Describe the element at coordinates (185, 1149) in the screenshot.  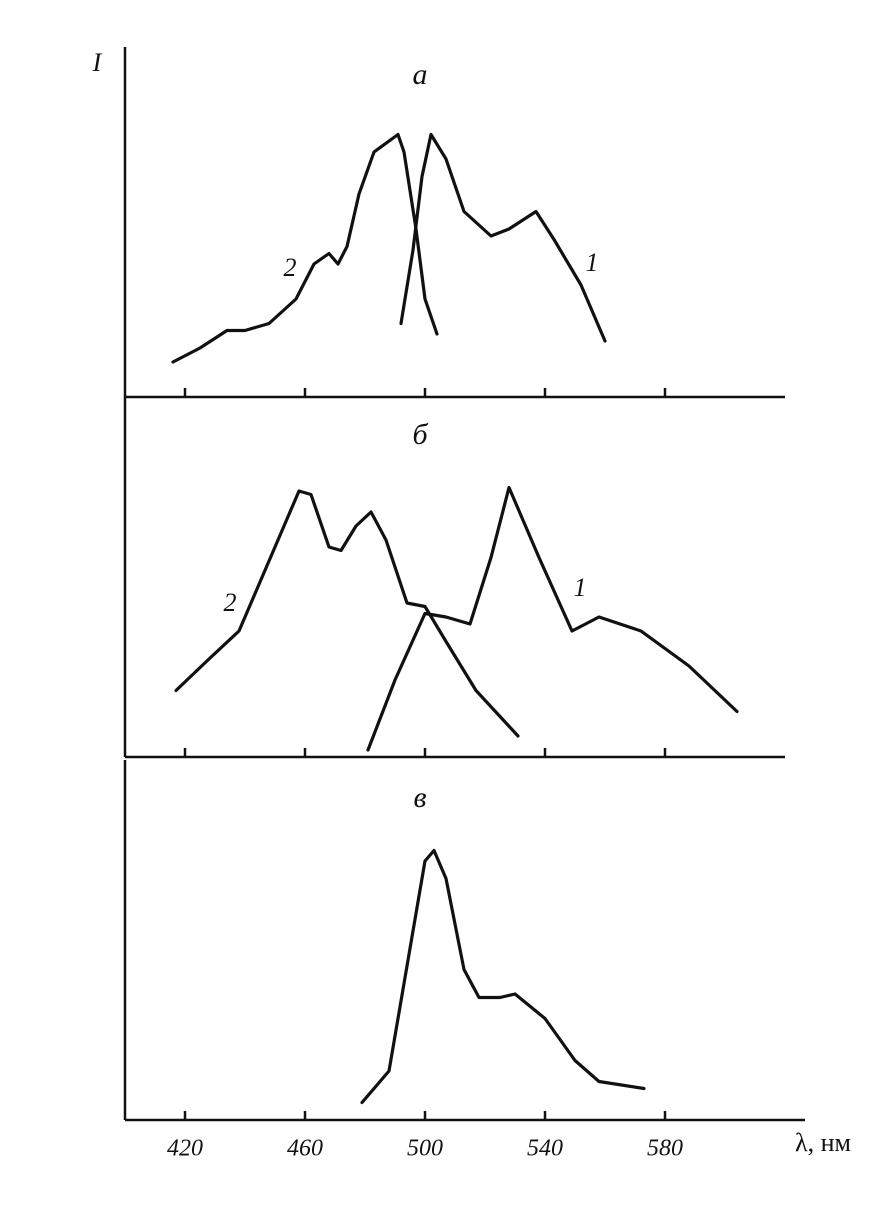
I see `x-tick-label: 420` at that location.